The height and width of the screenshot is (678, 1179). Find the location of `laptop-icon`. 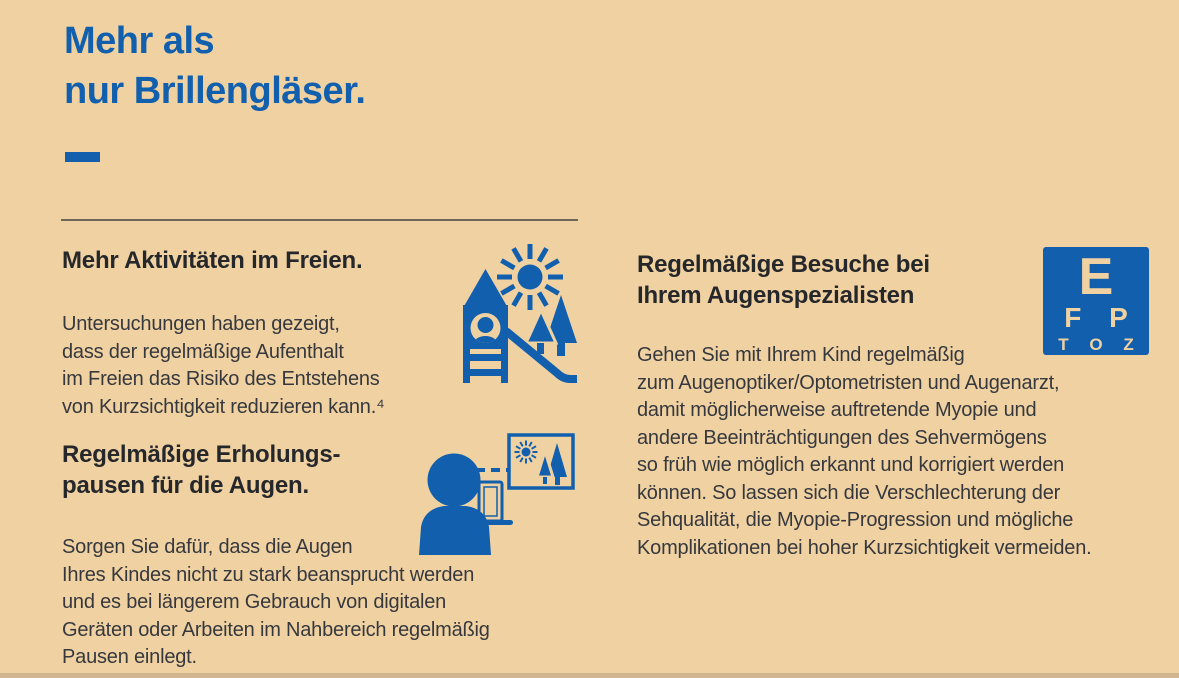

laptop-icon is located at coordinates (495, 502).